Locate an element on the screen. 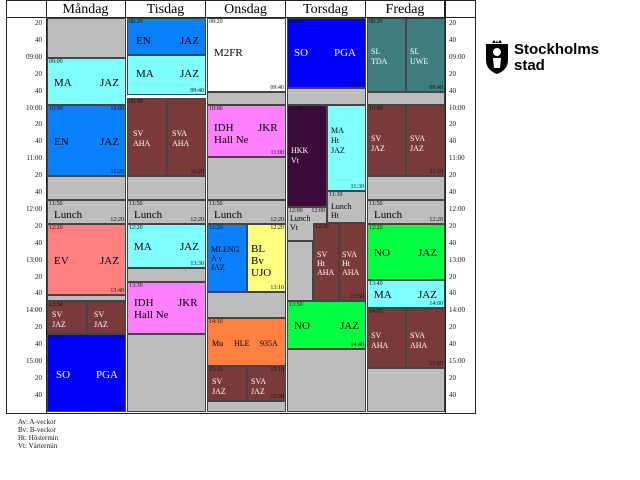 The width and height of the screenshot is (640, 480). thu-ma-term: Ht is located at coordinates (335, 140).